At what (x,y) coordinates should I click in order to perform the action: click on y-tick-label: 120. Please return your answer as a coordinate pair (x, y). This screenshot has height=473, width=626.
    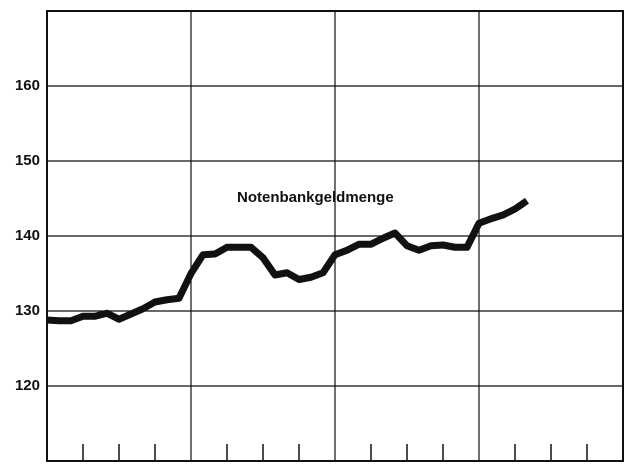
    Looking at the image, I should click on (27, 385).